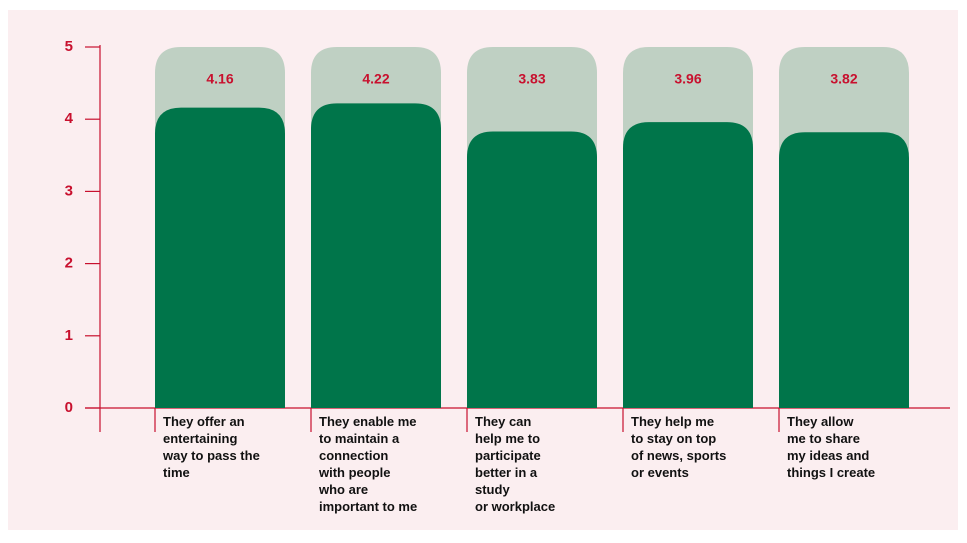 The image size is (967, 543). I want to click on value-label: 3.82, so click(843, 79).